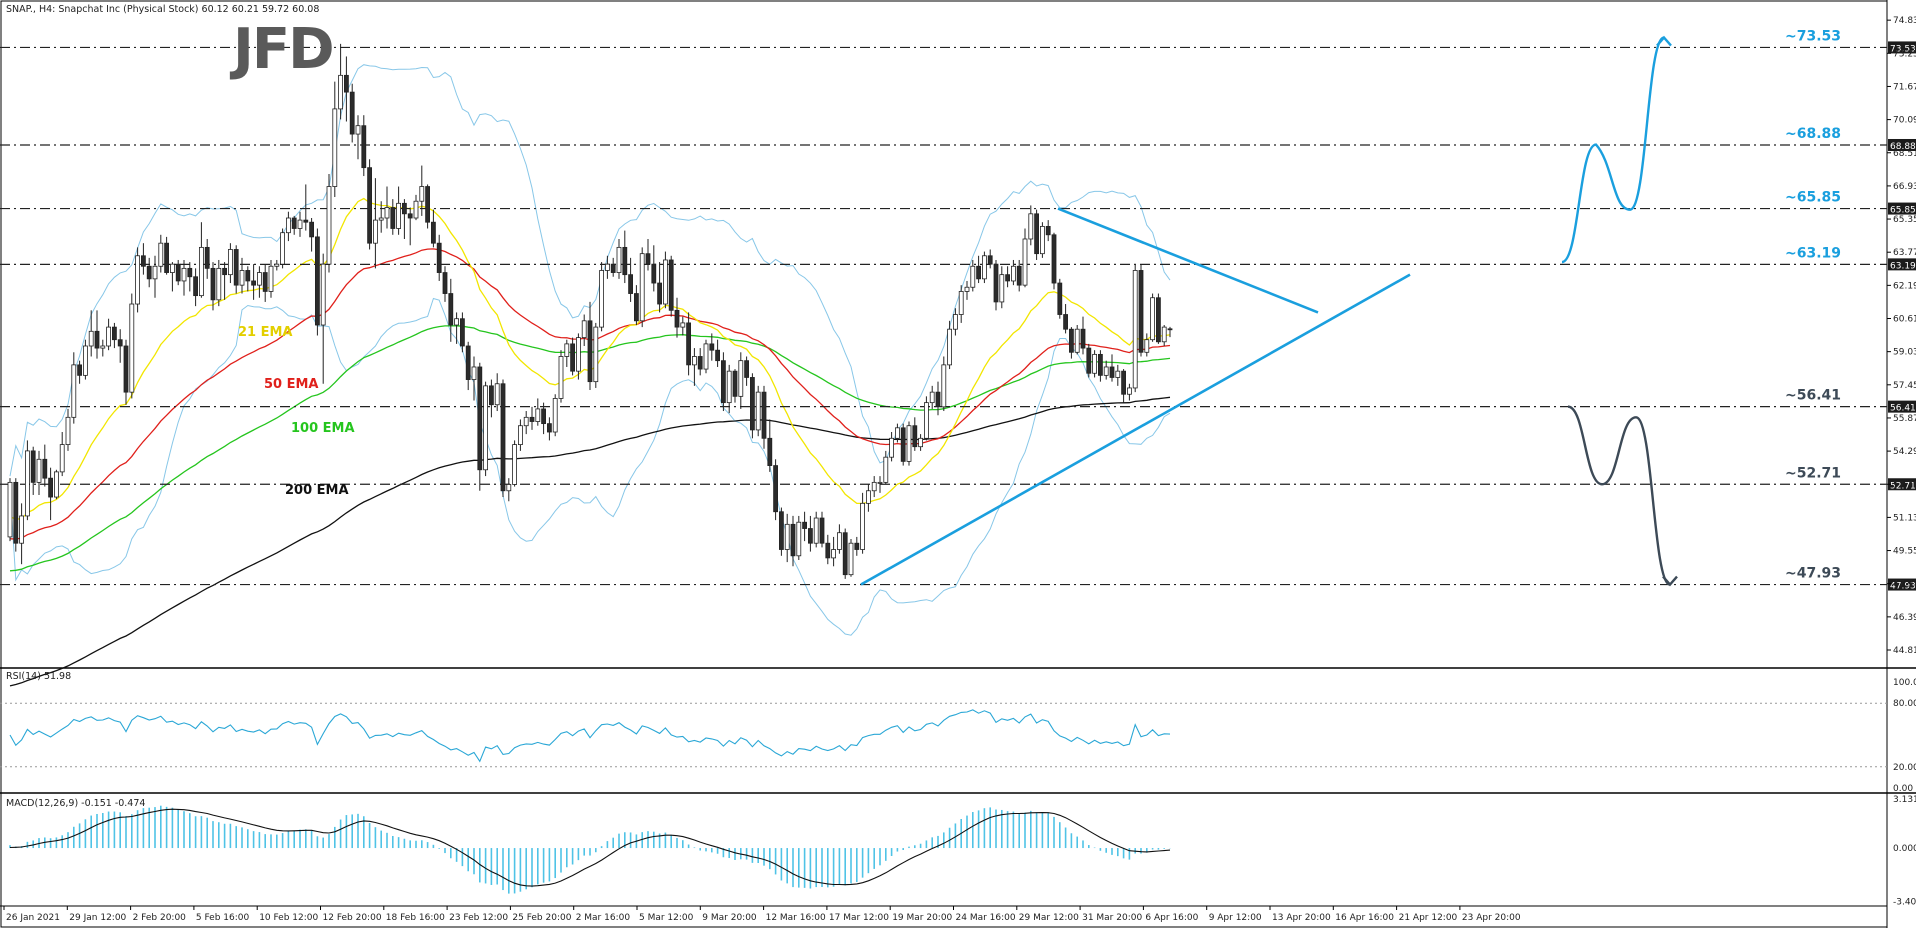 This screenshot has width=1916, height=928. Describe the element at coordinates (1619, 311) in the screenshot. I see `scenario-arrows` at that location.